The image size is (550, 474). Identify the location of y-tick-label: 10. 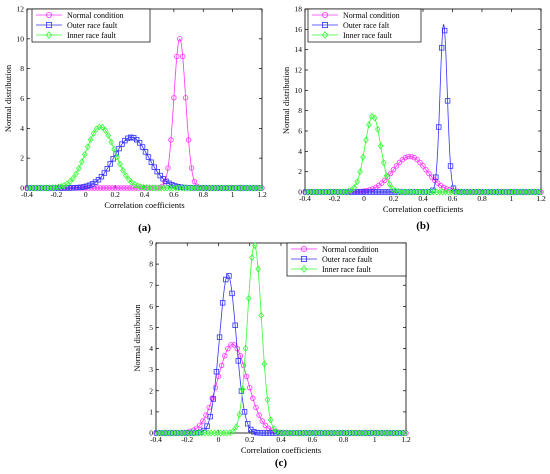
(299, 90).